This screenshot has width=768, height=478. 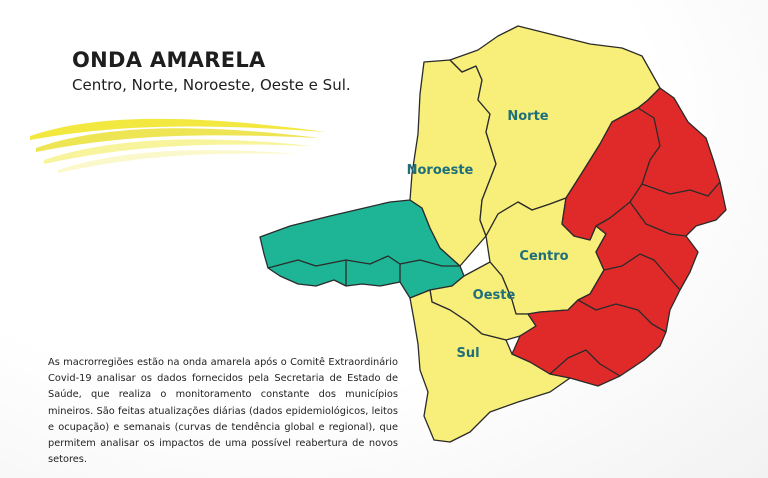 What do you see at coordinates (494, 295) in the screenshot?
I see `label-oeste: Oeste` at bounding box center [494, 295].